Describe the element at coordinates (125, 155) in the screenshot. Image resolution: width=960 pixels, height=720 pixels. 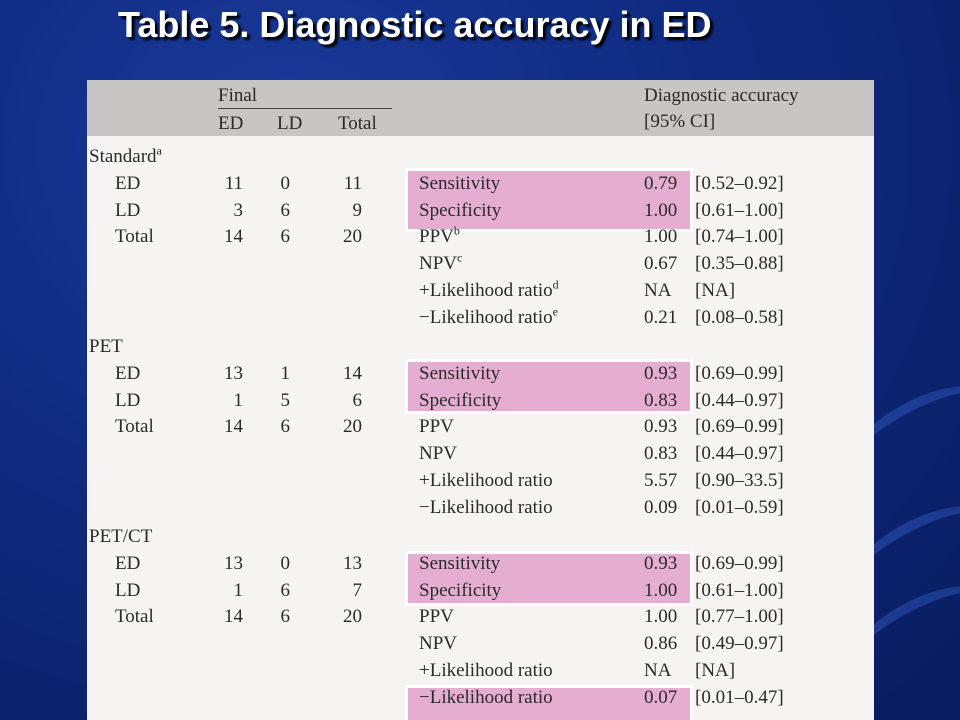
I see `section-title: Standarda` at that location.